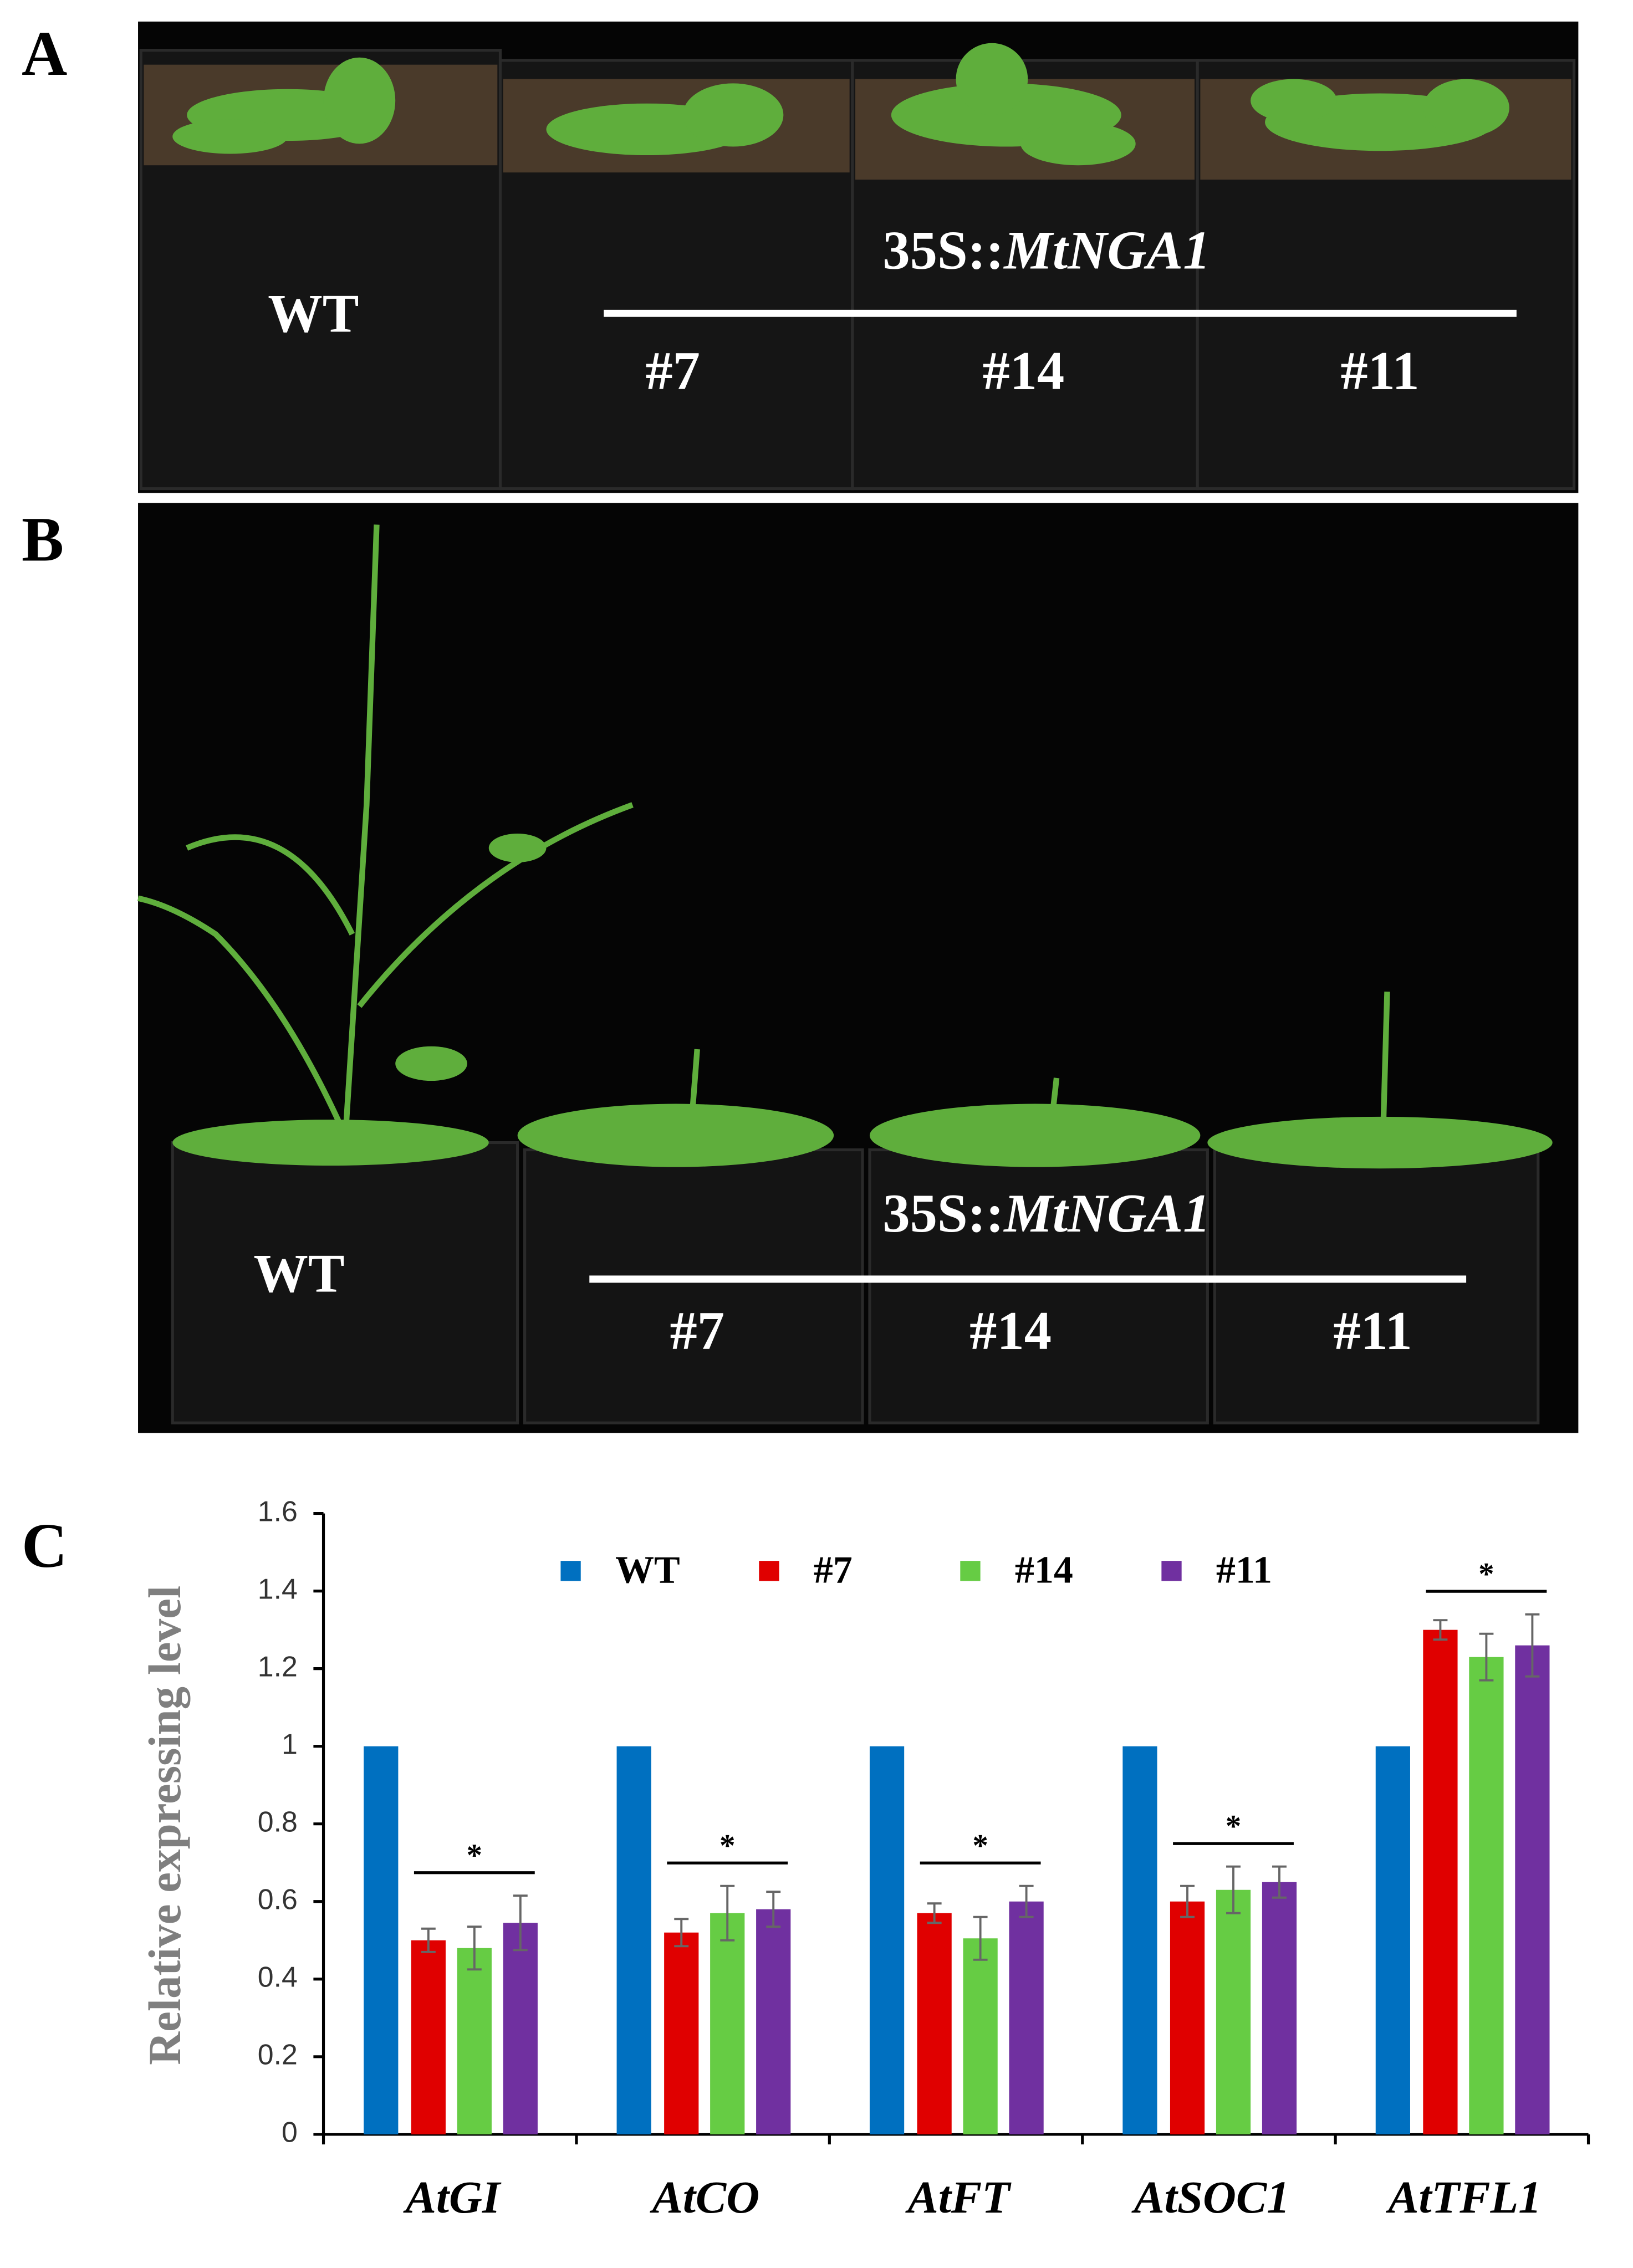 The image size is (1633, 2268). I want to click on panel-label: A, so click(45, 53).